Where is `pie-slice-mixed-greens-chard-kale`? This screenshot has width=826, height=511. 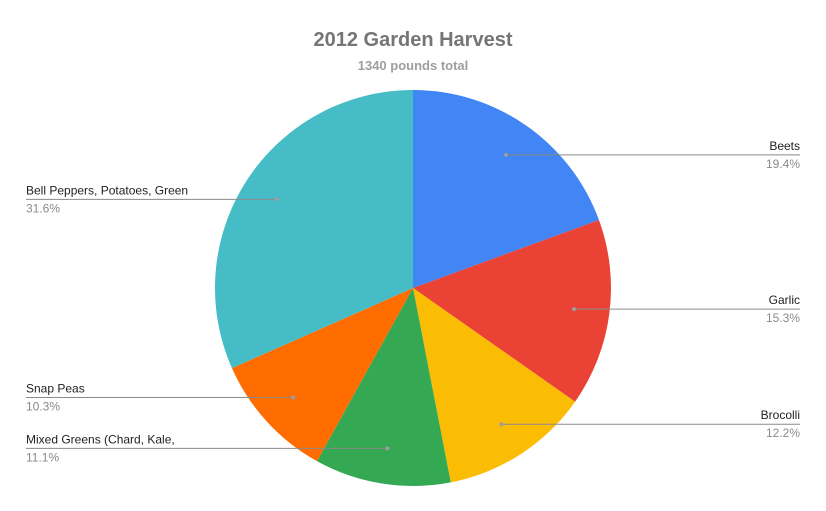 pie-slice-mixed-greens-chard-kale is located at coordinates (383, 387).